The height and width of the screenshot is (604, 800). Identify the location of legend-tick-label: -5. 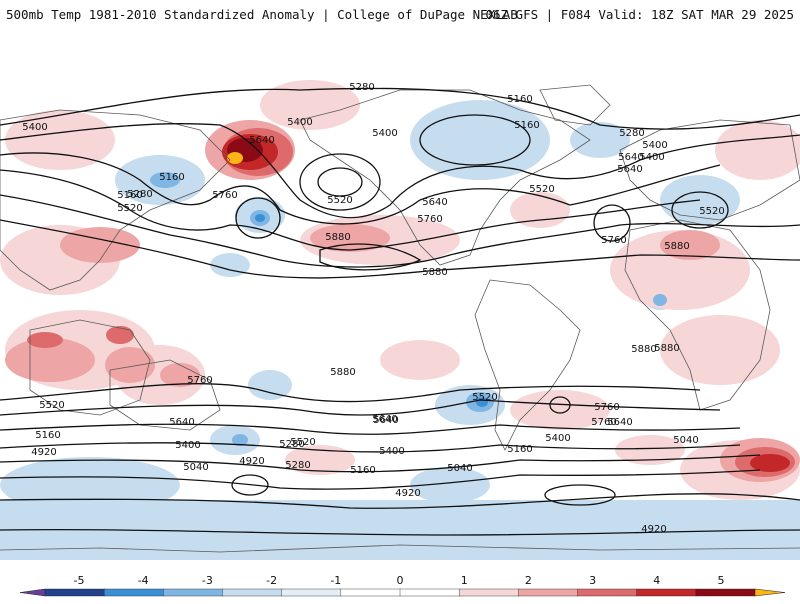
(79, 580).